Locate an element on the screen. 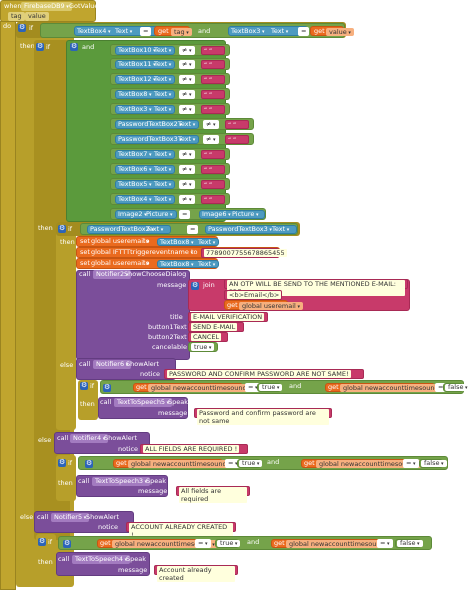  textbox-text-getter: PasswordTextBox3Text is located at coordinates (157, 139).